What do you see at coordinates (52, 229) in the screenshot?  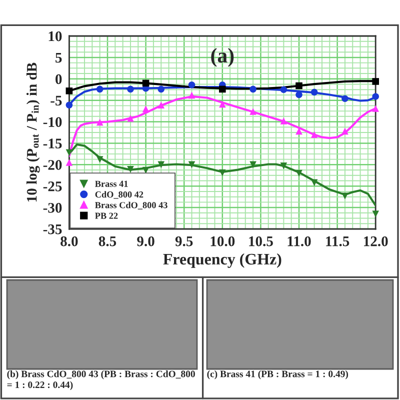 I see `y-tick-label: -35` at bounding box center [52, 229].